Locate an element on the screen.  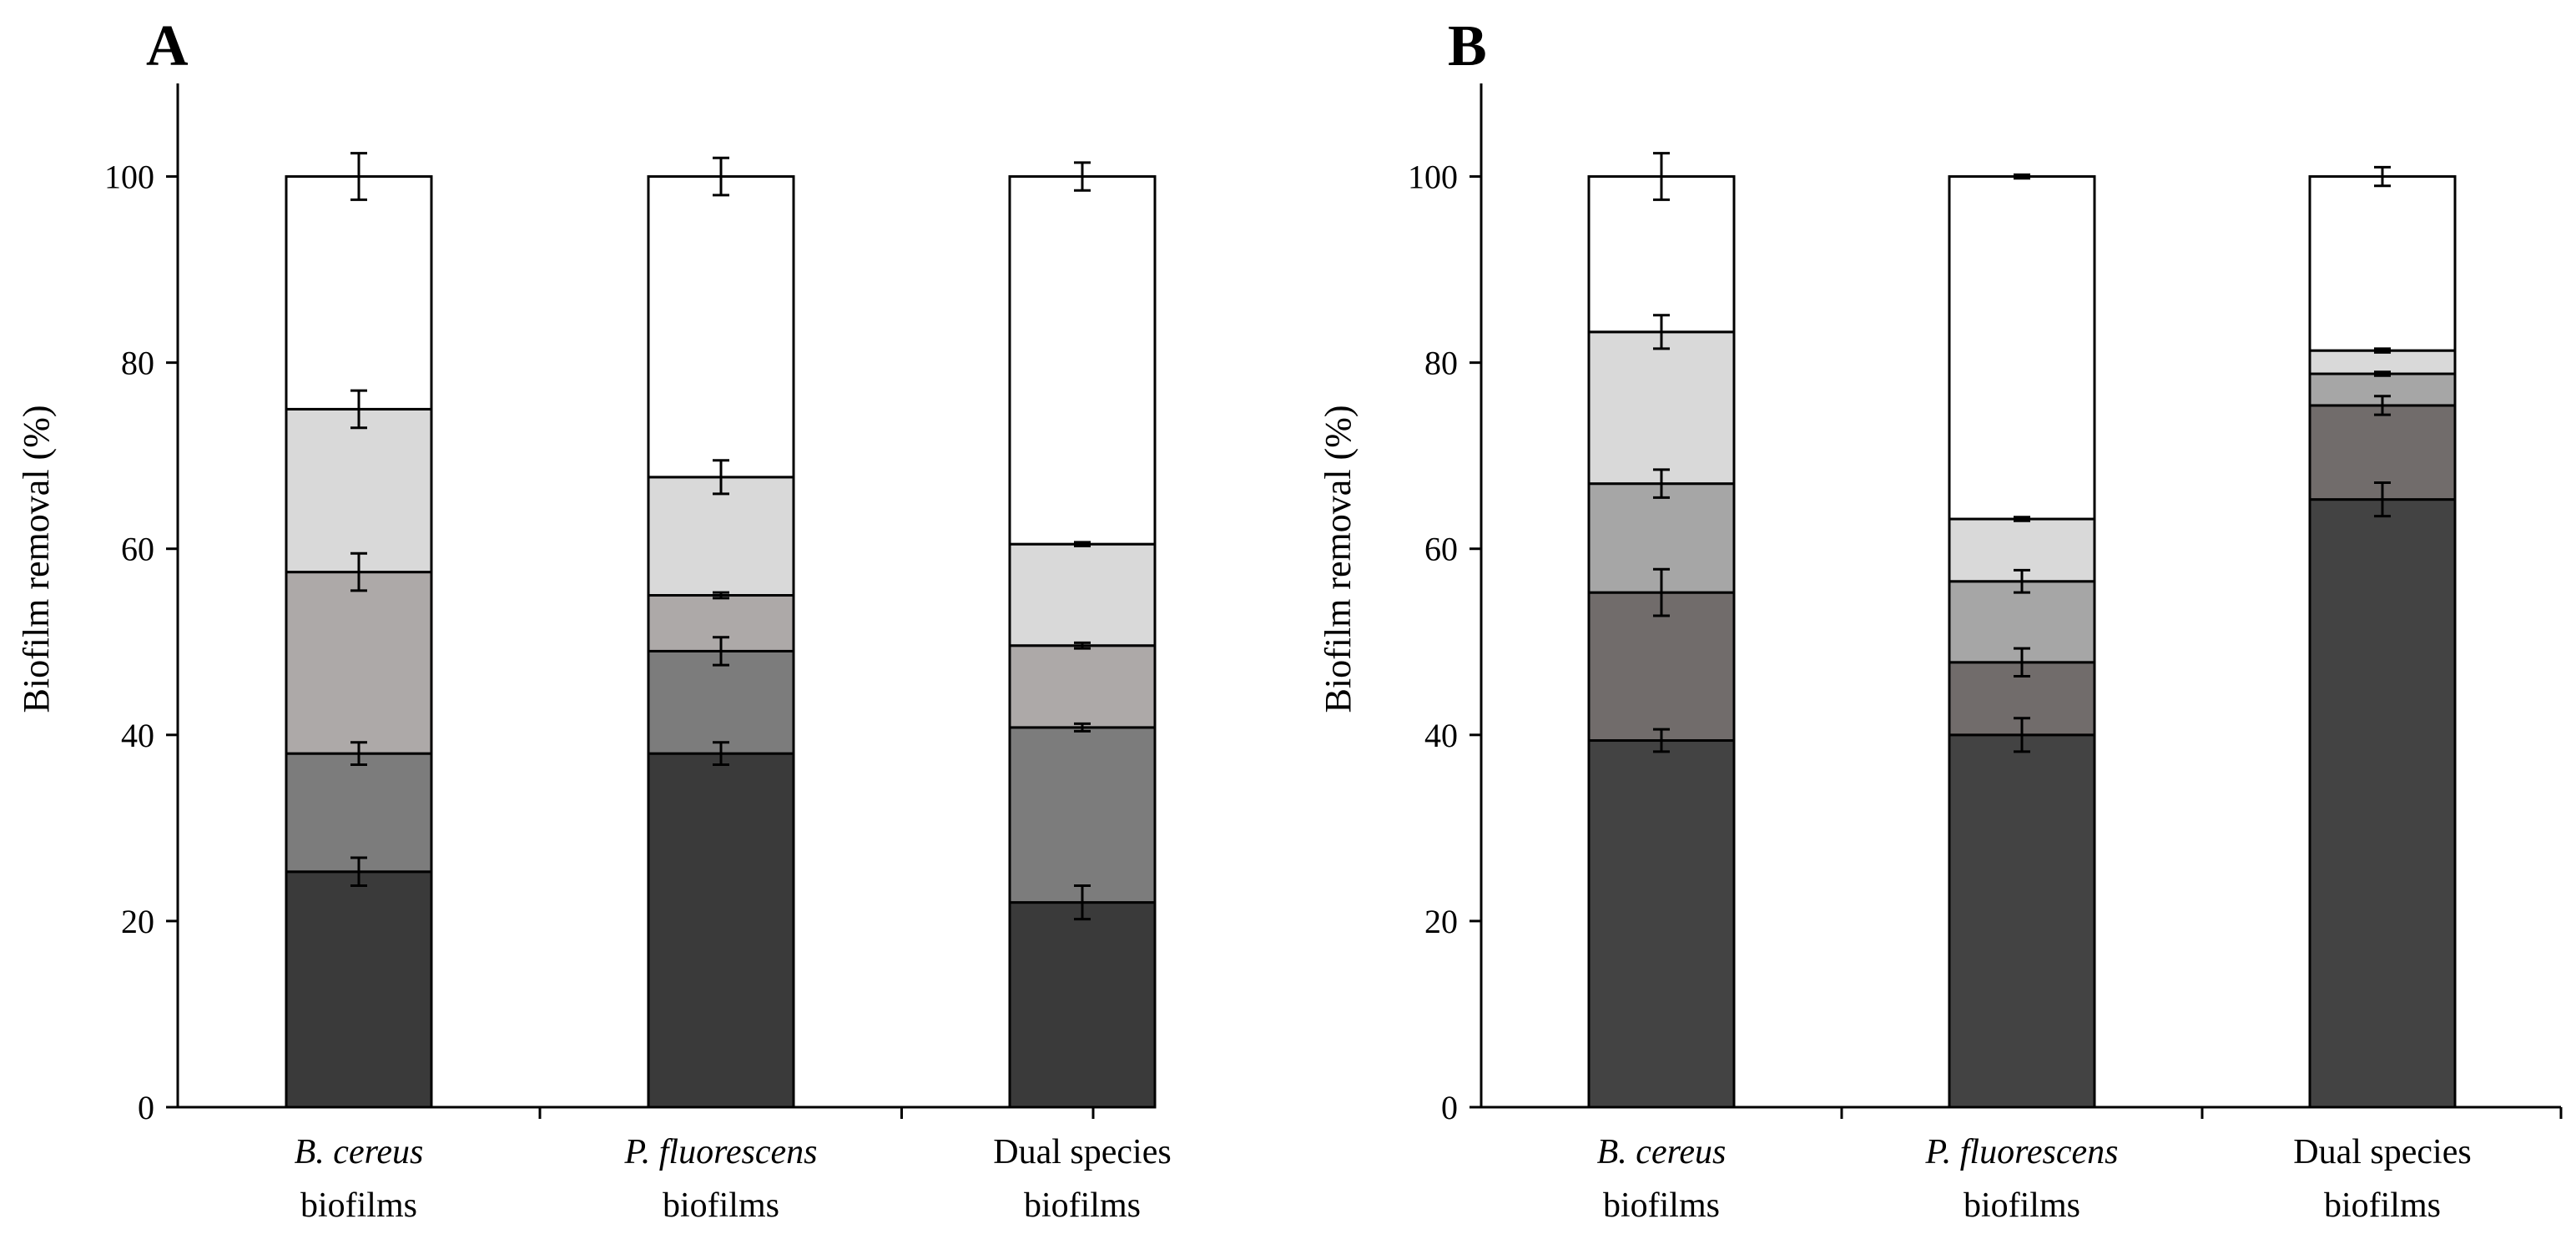
panel-b-y-axis-label: Biofilm removal (%) is located at coordinates (1338, 559).